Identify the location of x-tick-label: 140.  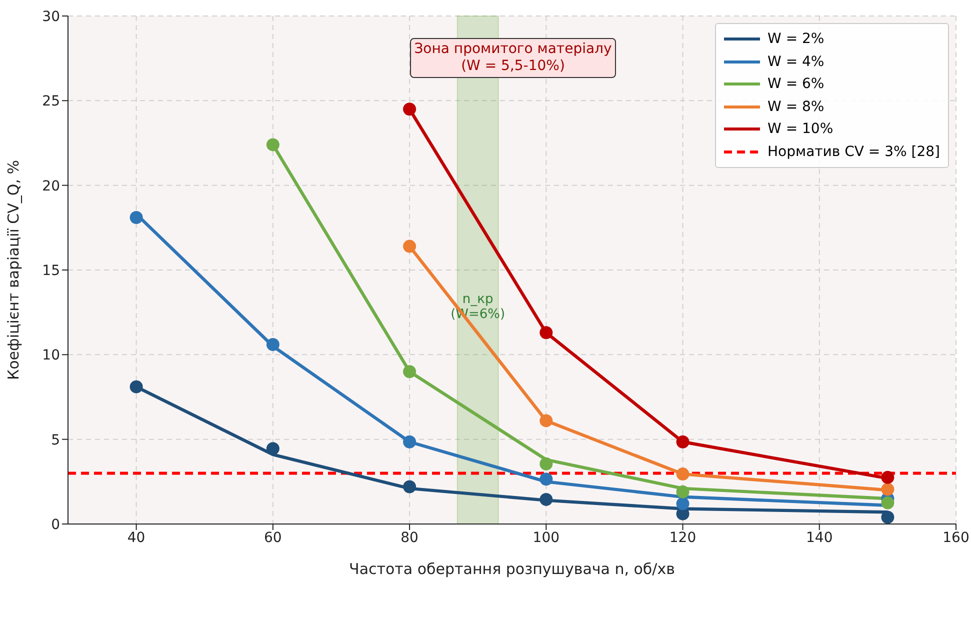
(819, 538).